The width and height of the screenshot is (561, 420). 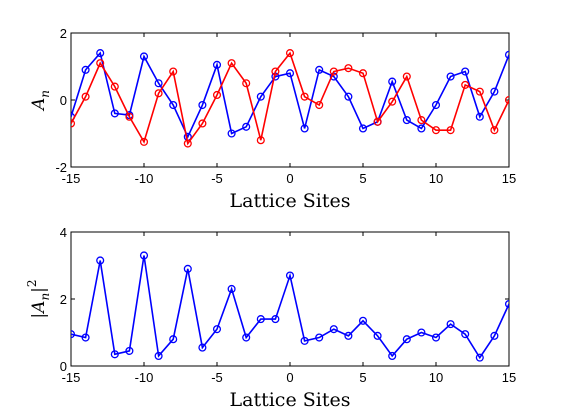 What do you see at coordinates (63, 232) in the screenshot?
I see `y-tick-label: 4` at bounding box center [63, 232].